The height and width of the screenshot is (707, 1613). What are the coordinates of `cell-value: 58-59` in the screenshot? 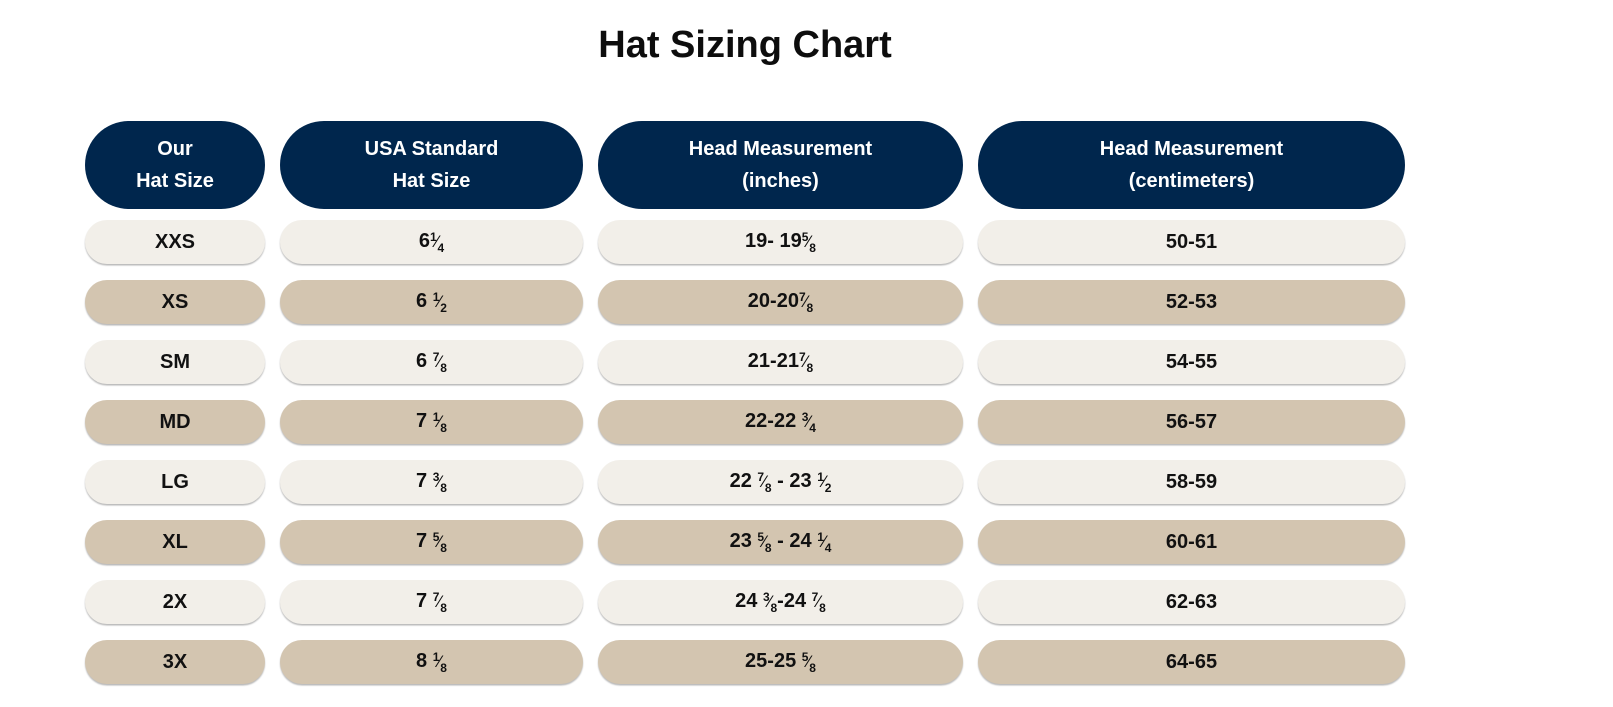 It's located at (1191, 481).